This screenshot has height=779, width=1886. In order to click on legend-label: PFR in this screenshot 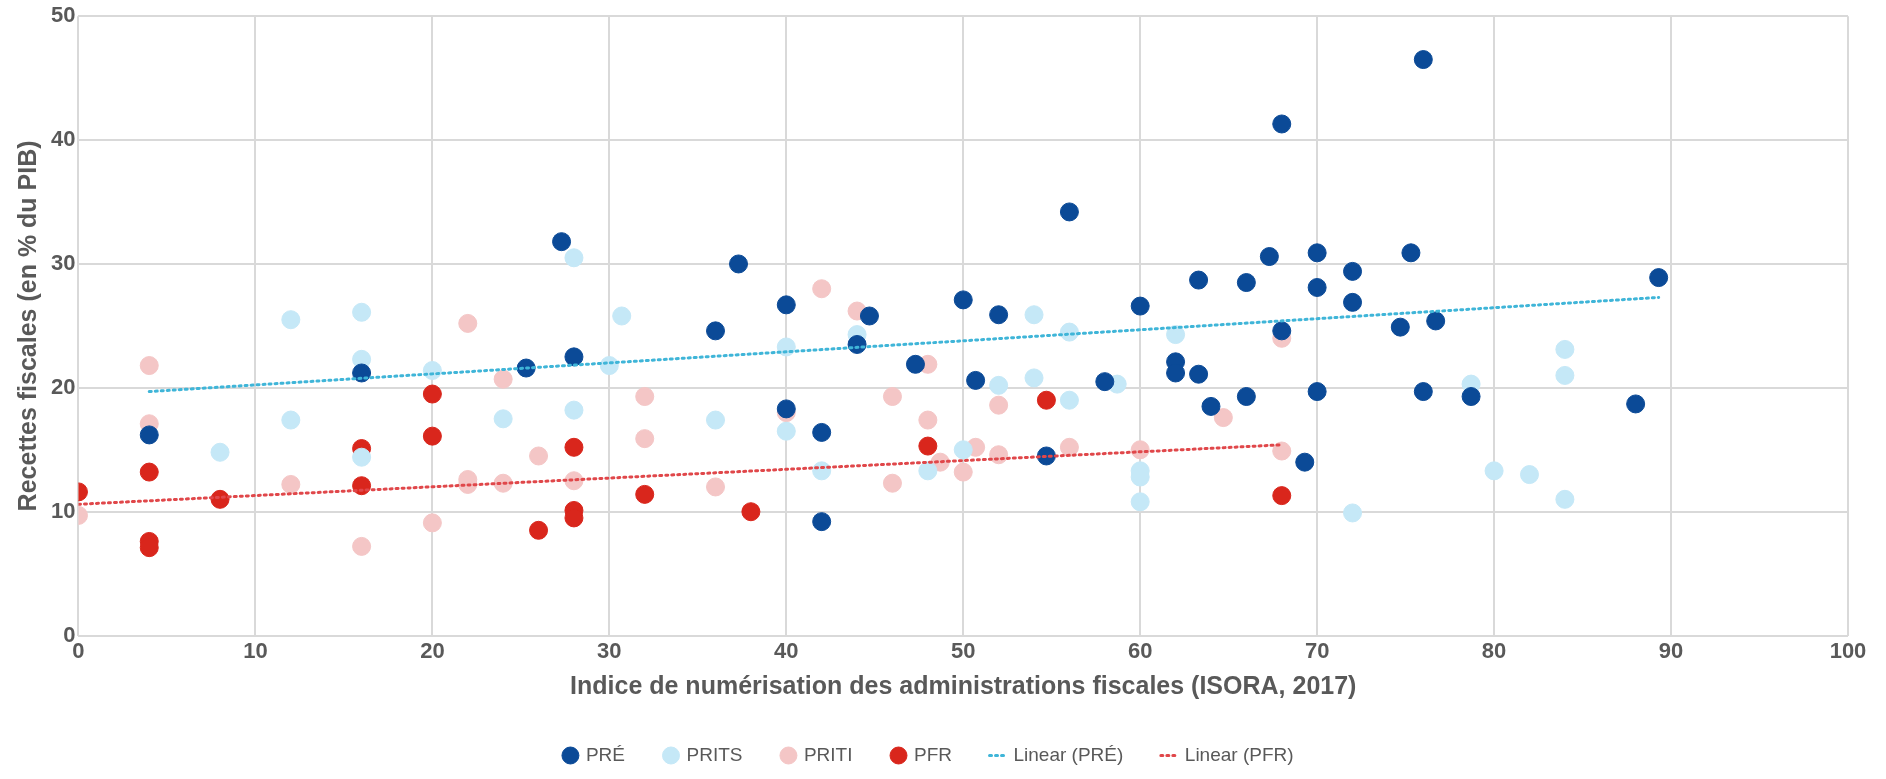, I will do `click(933, 754)`.